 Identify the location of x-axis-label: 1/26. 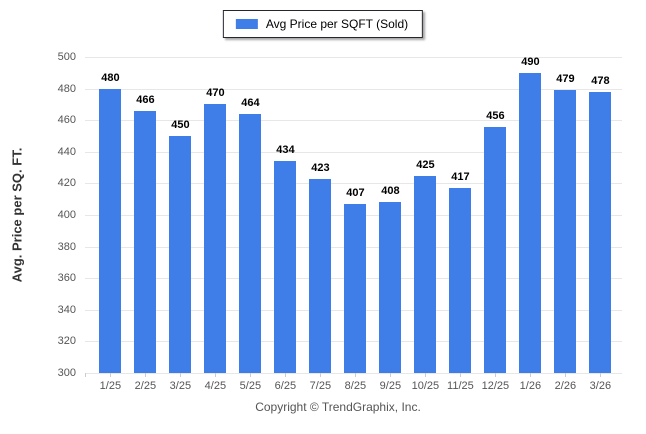
(530, 386).